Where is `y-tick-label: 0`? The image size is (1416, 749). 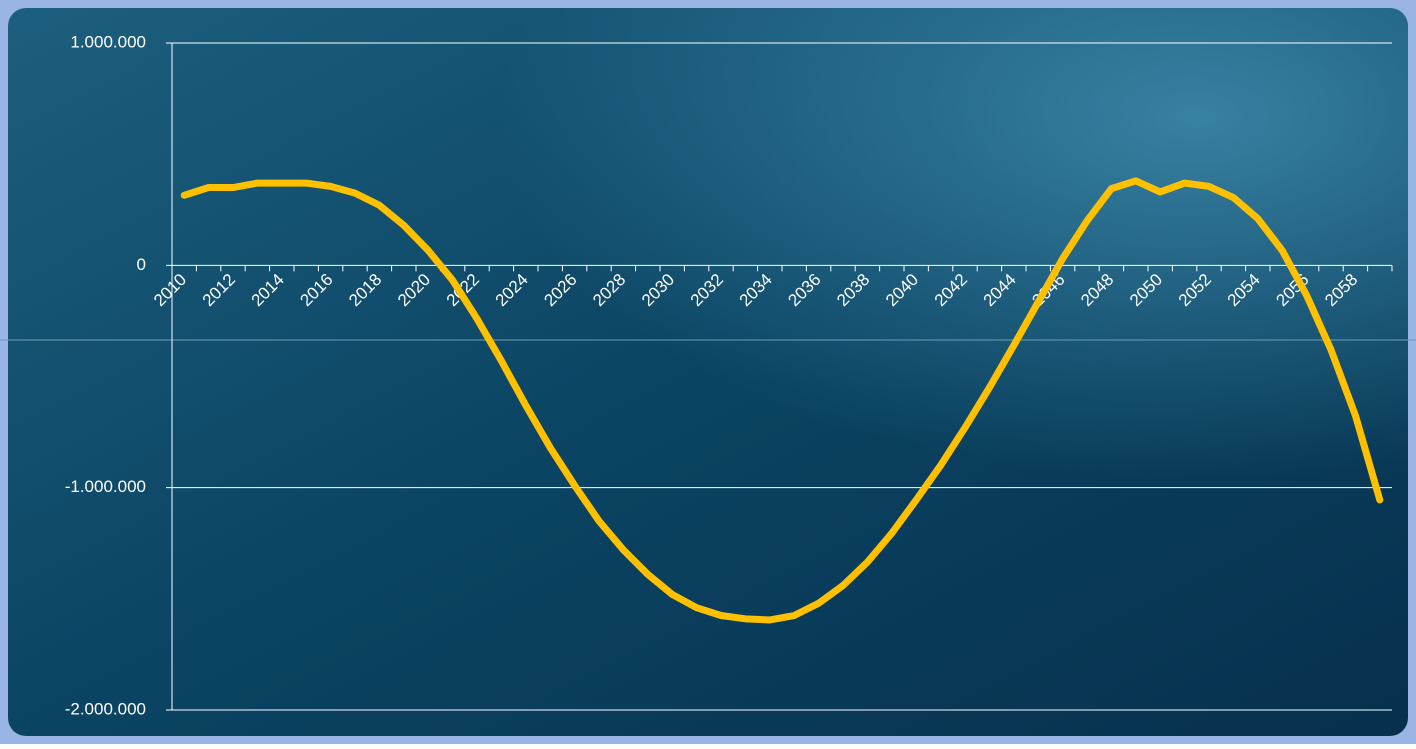
y-tick-label: 0 is located at coordinates (141, 264).